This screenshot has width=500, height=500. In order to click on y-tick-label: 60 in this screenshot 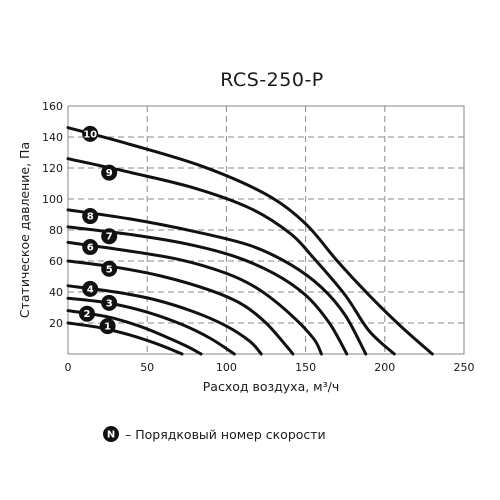, I will do `click(56, 261)`.